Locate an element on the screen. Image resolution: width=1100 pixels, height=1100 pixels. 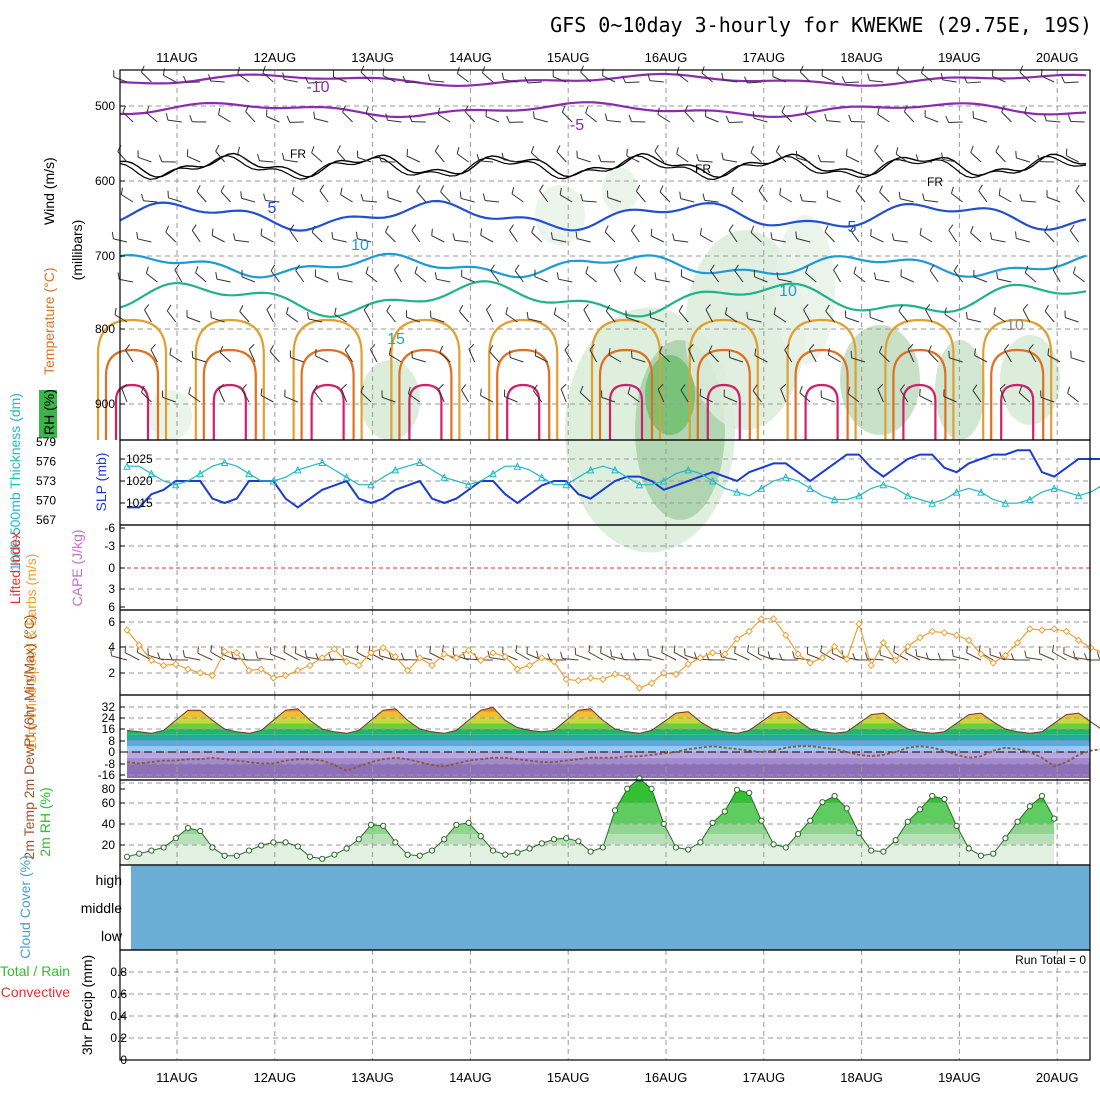
top-date-label: 15AUG is located at coordinates (568, 57).